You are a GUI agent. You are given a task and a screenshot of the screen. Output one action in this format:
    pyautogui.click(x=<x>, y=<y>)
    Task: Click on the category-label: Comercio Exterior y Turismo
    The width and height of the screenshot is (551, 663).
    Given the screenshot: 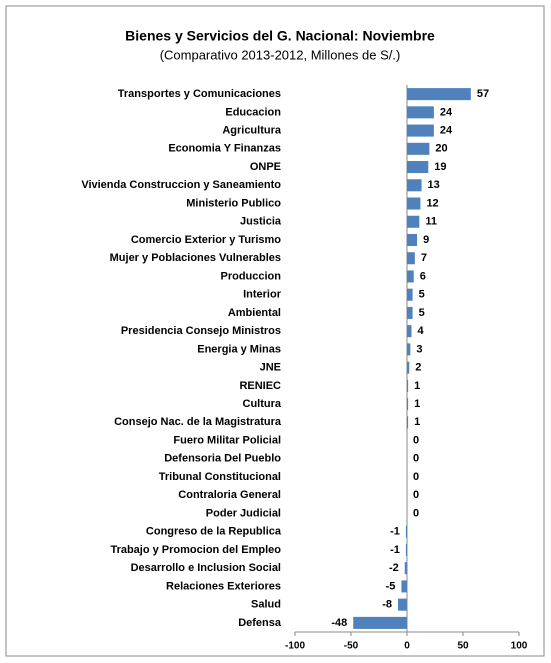 What is the action you would take?
    pyautogui.click(x=206, y=240)
    